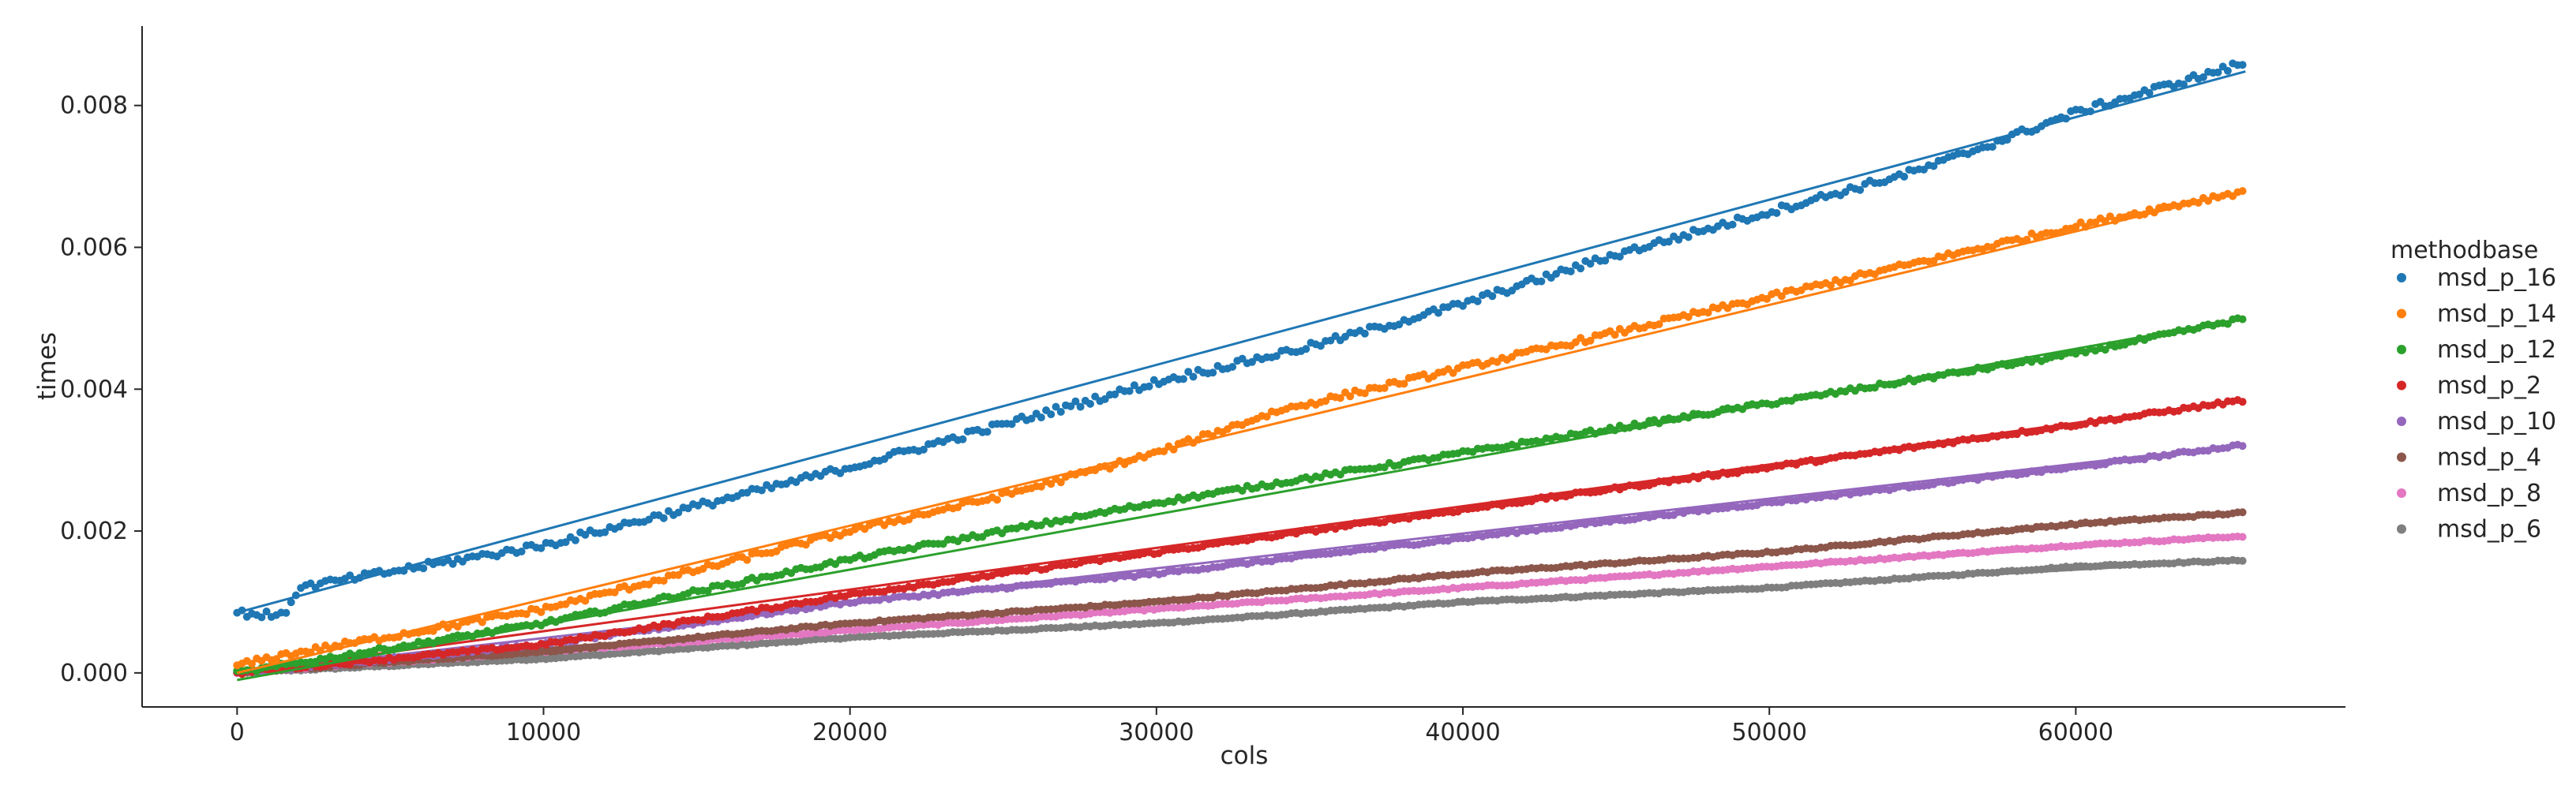 The height and width of the screenshot is (789, 2576). I want to click on legend-label-msd_p_14: msd_p_14, so click(2496, 315).